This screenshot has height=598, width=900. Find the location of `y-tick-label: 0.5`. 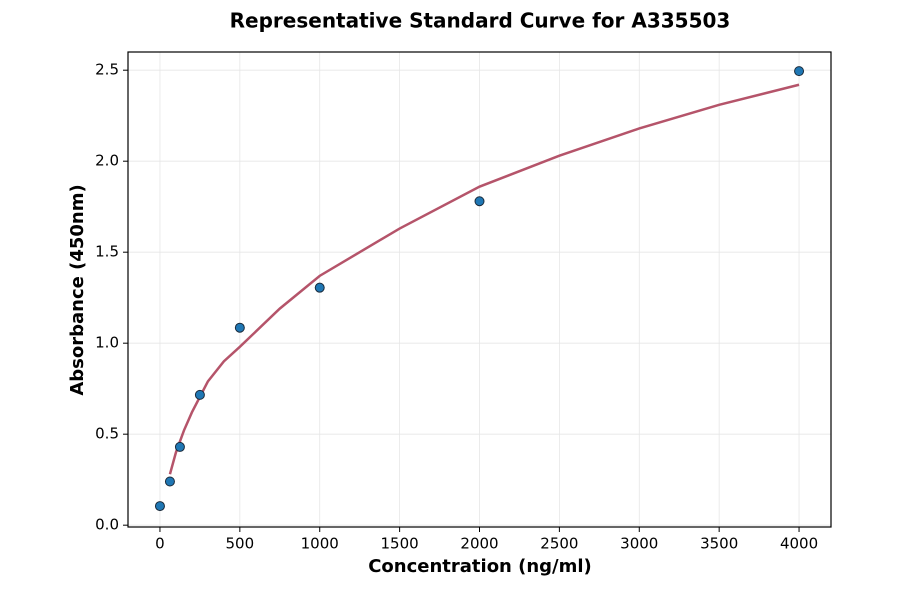

y-tick-label: 0.5 is located at coordinates (107, 434).